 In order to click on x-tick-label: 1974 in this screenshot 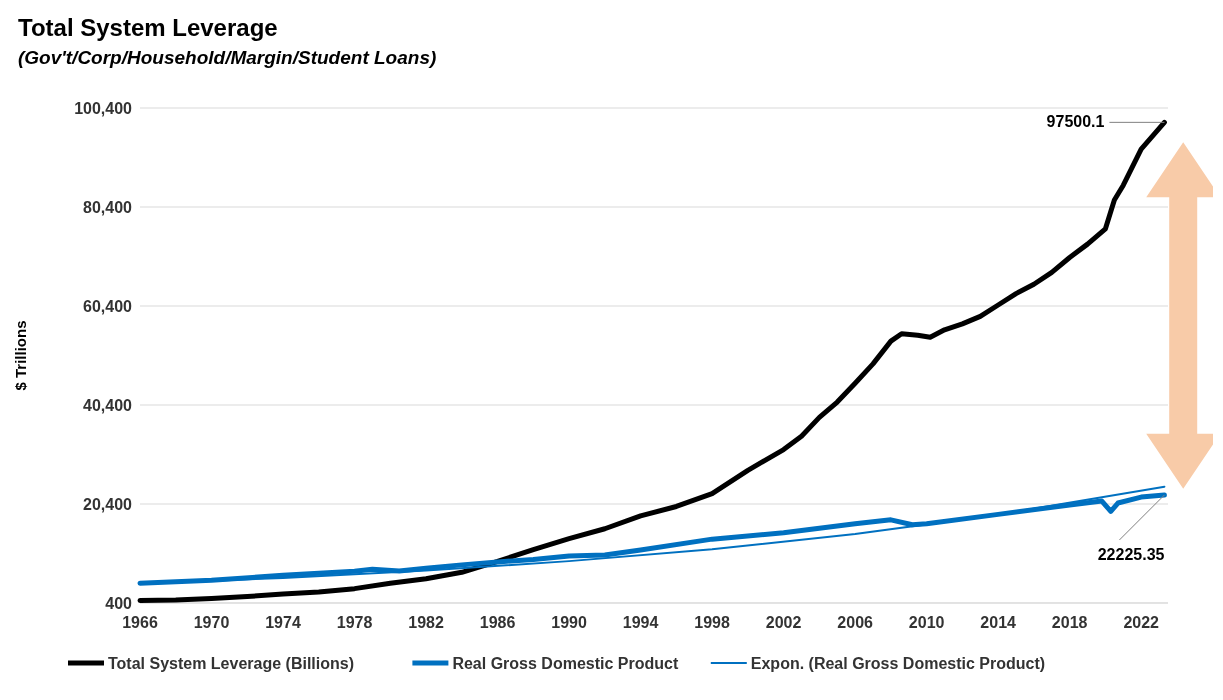, I will do `click(283, 622)`.